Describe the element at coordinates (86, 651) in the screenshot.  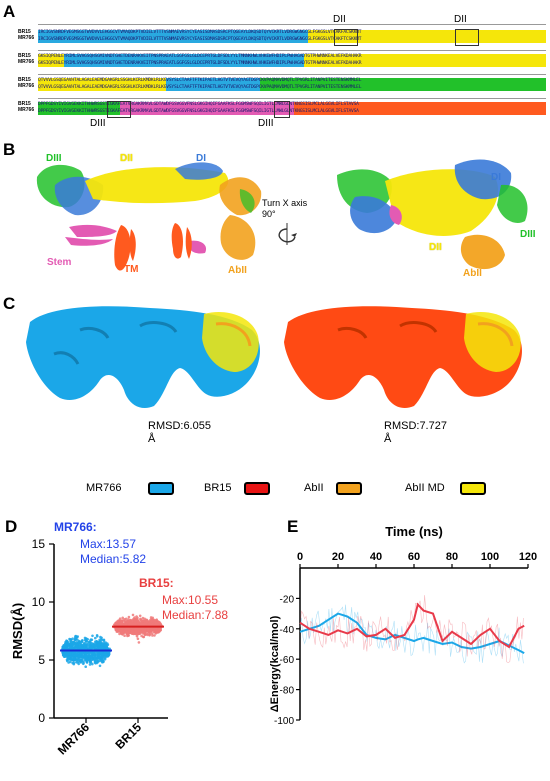
I see `swarm-mr766` at that location.